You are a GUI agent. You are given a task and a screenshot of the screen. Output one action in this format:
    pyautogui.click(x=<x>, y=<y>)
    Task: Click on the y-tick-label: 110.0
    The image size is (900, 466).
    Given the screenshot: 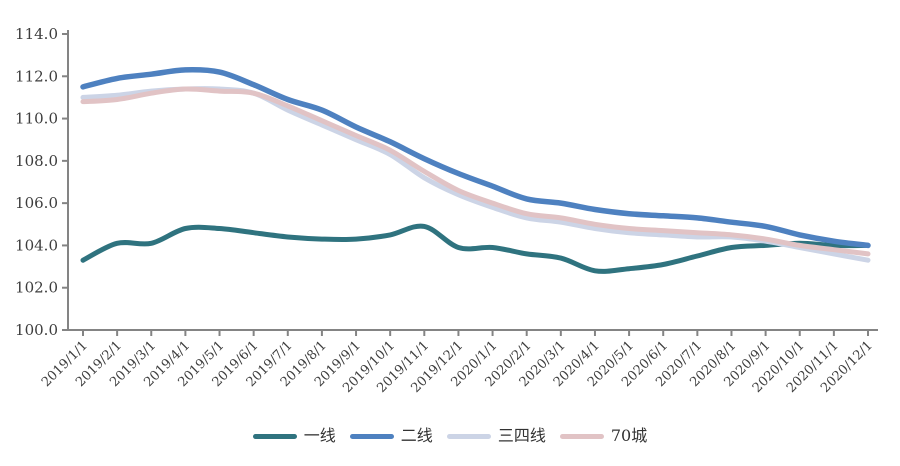 What is the action you would take?
    pyautogui.click(x=36, y=119)
    